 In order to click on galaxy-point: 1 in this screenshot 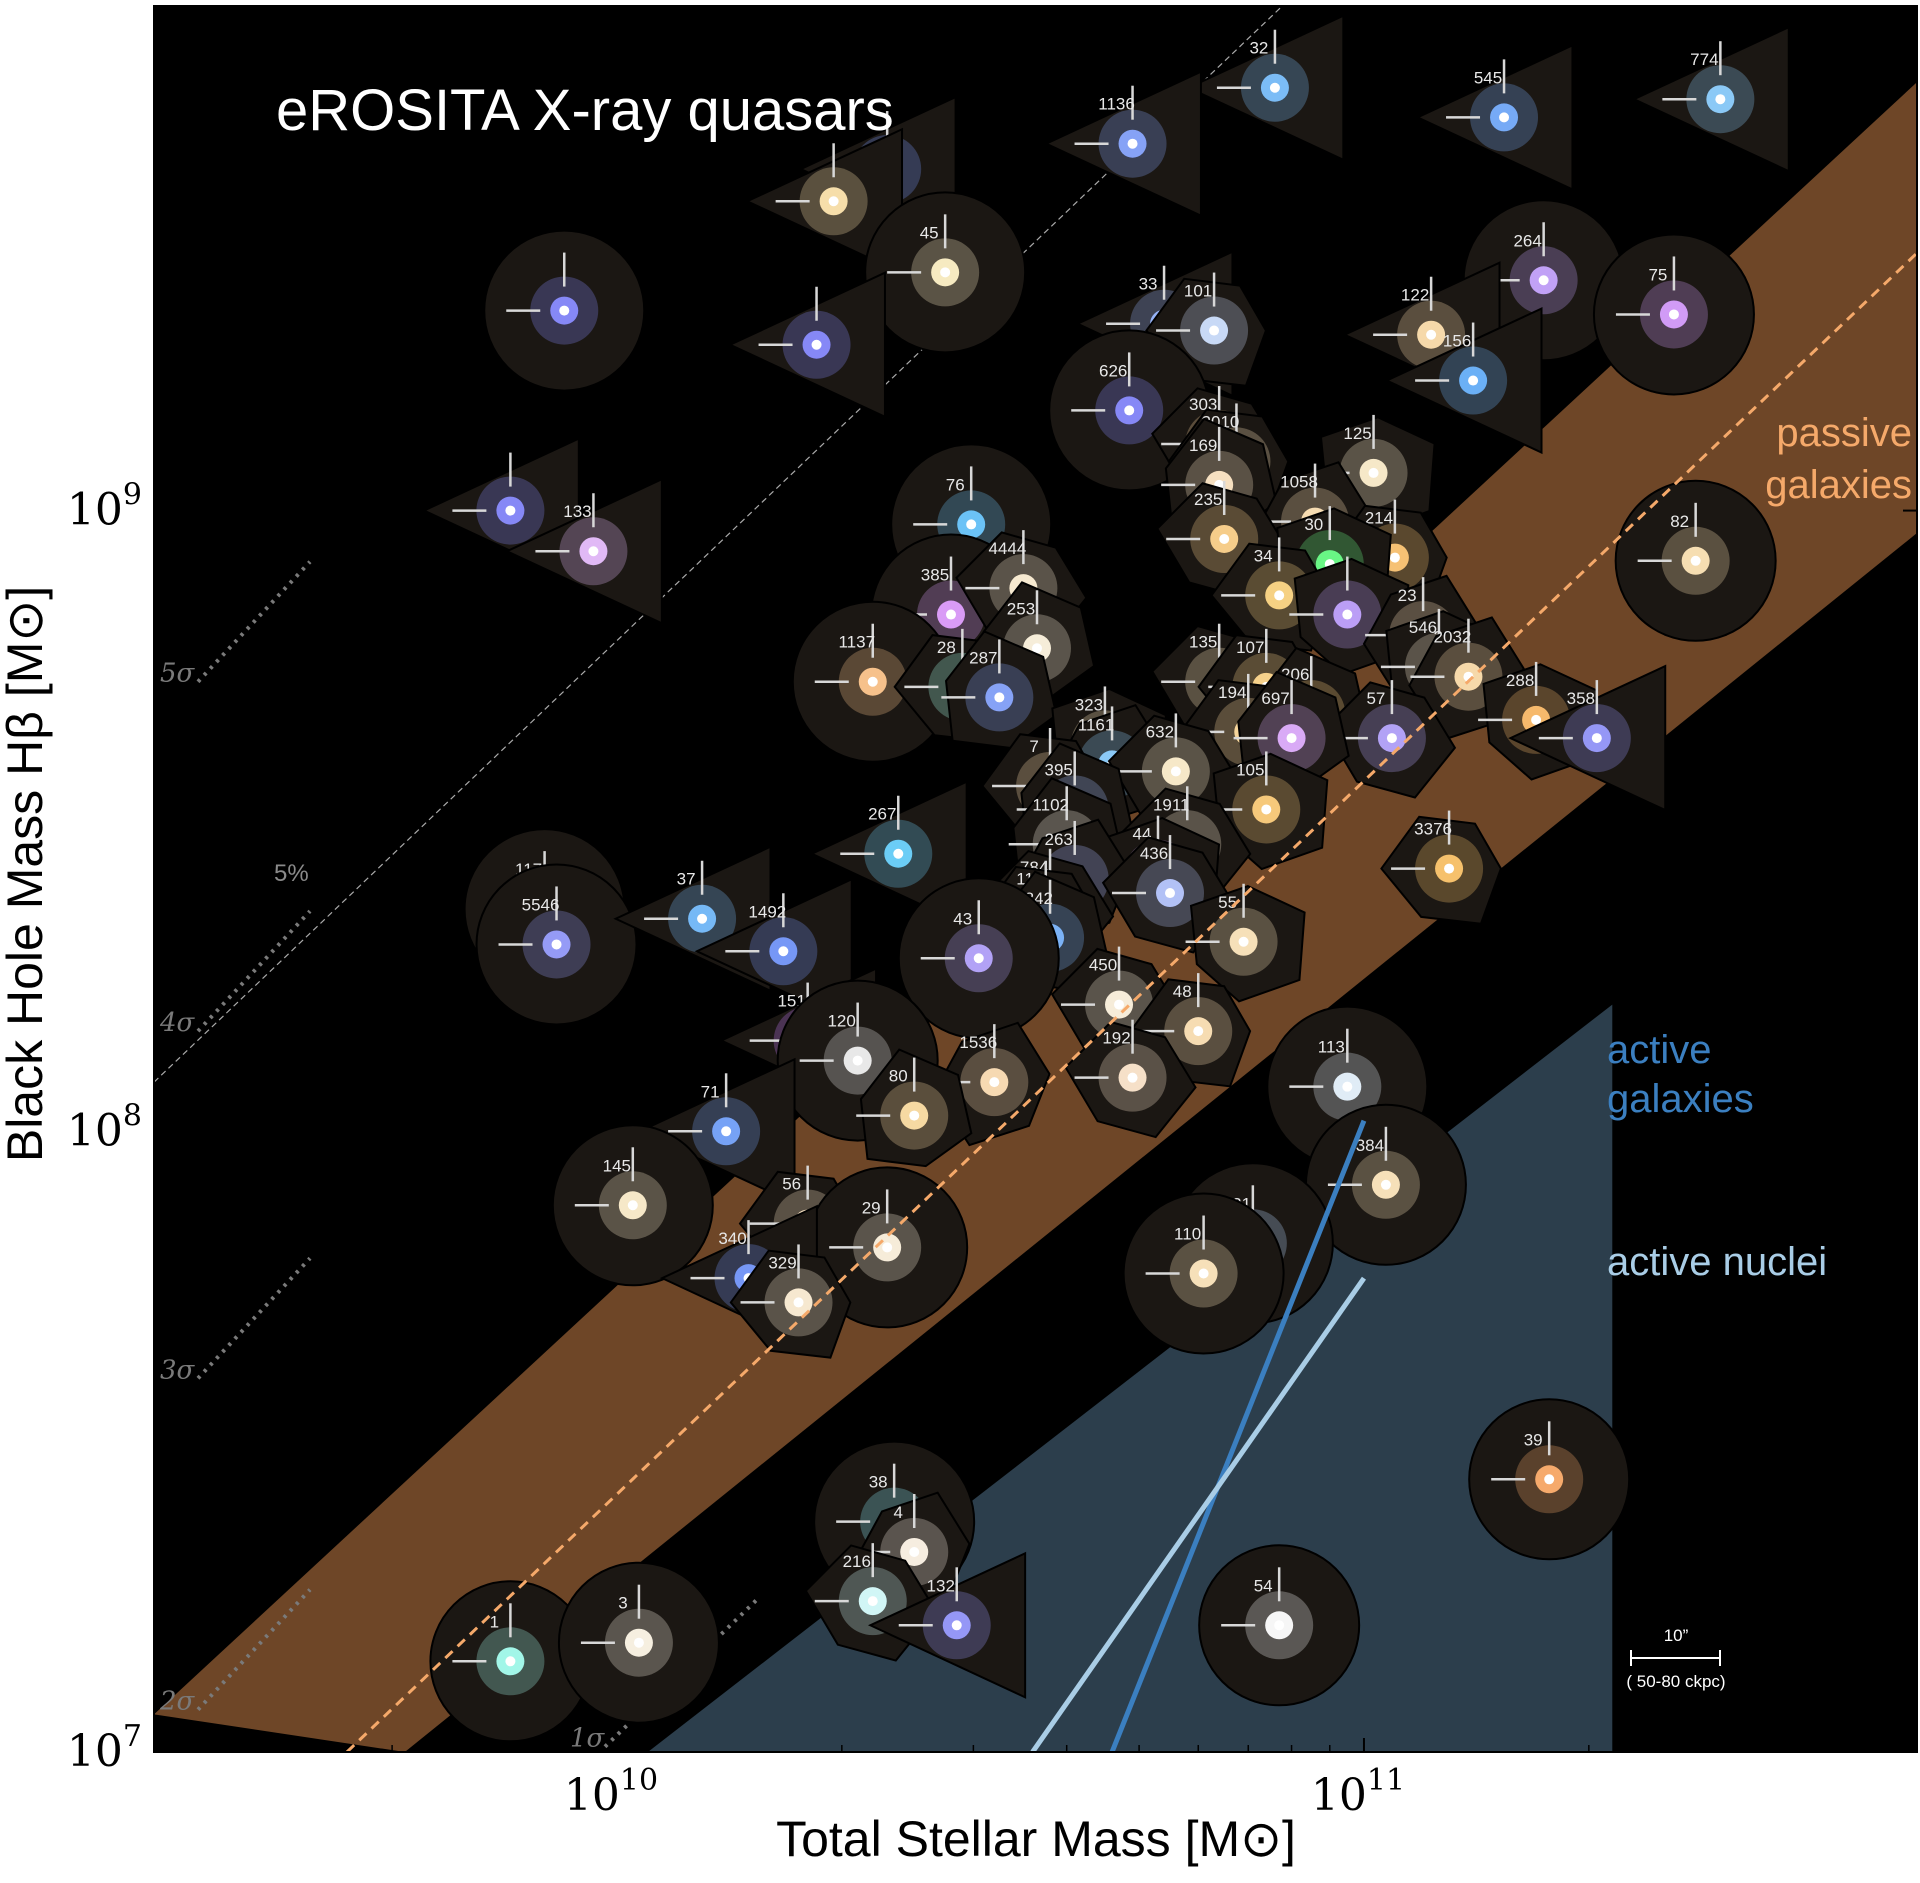, I will do `click(510, 1661)`.